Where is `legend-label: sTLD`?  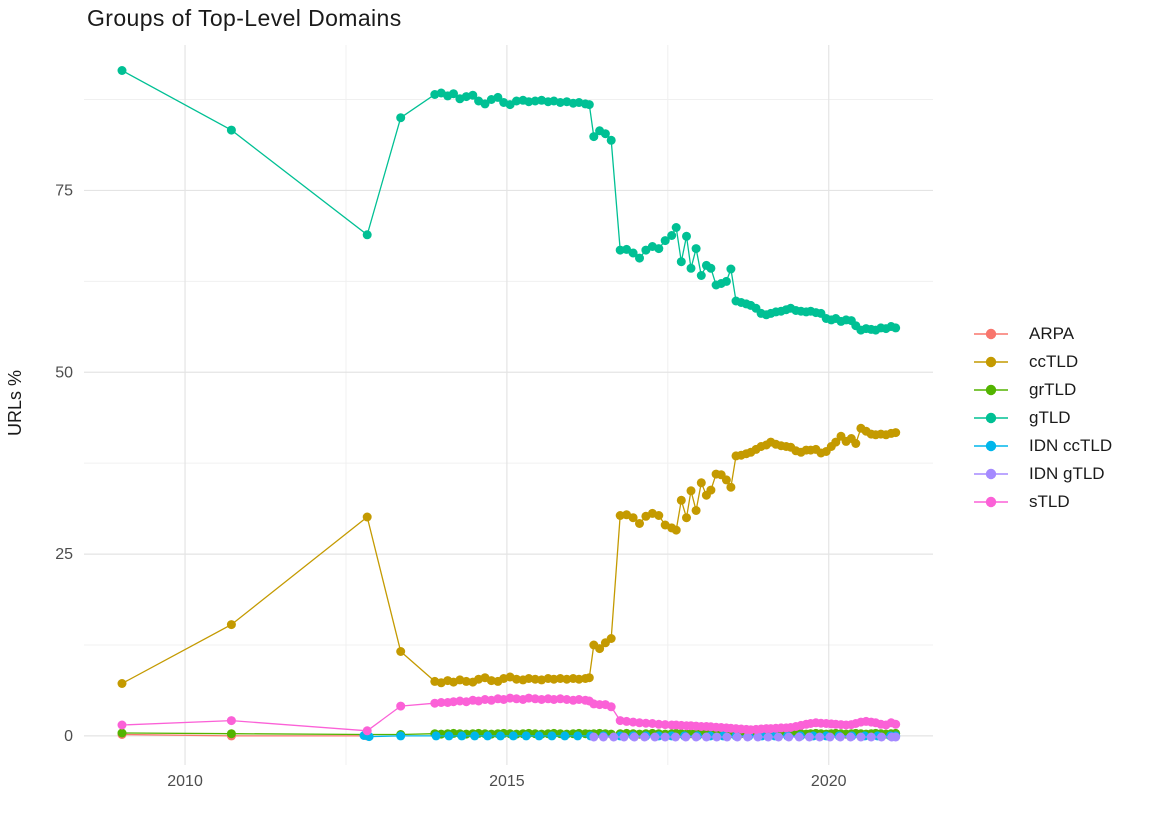
legend-label: sTLD is located at coordinates (1049, 501).